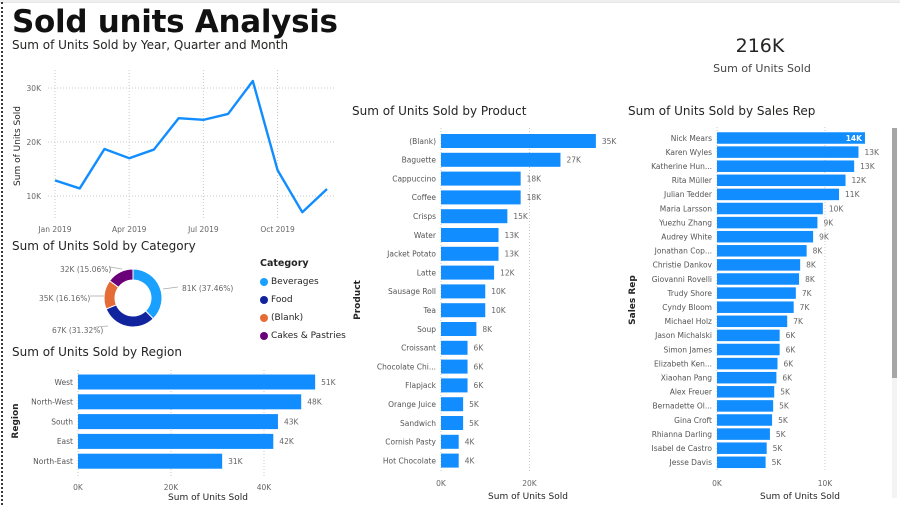 This screenshot has height=505, width=900. Describe the element at coordinates (824, 237) in the screenshot. I see `data-label: 9K` at that location.